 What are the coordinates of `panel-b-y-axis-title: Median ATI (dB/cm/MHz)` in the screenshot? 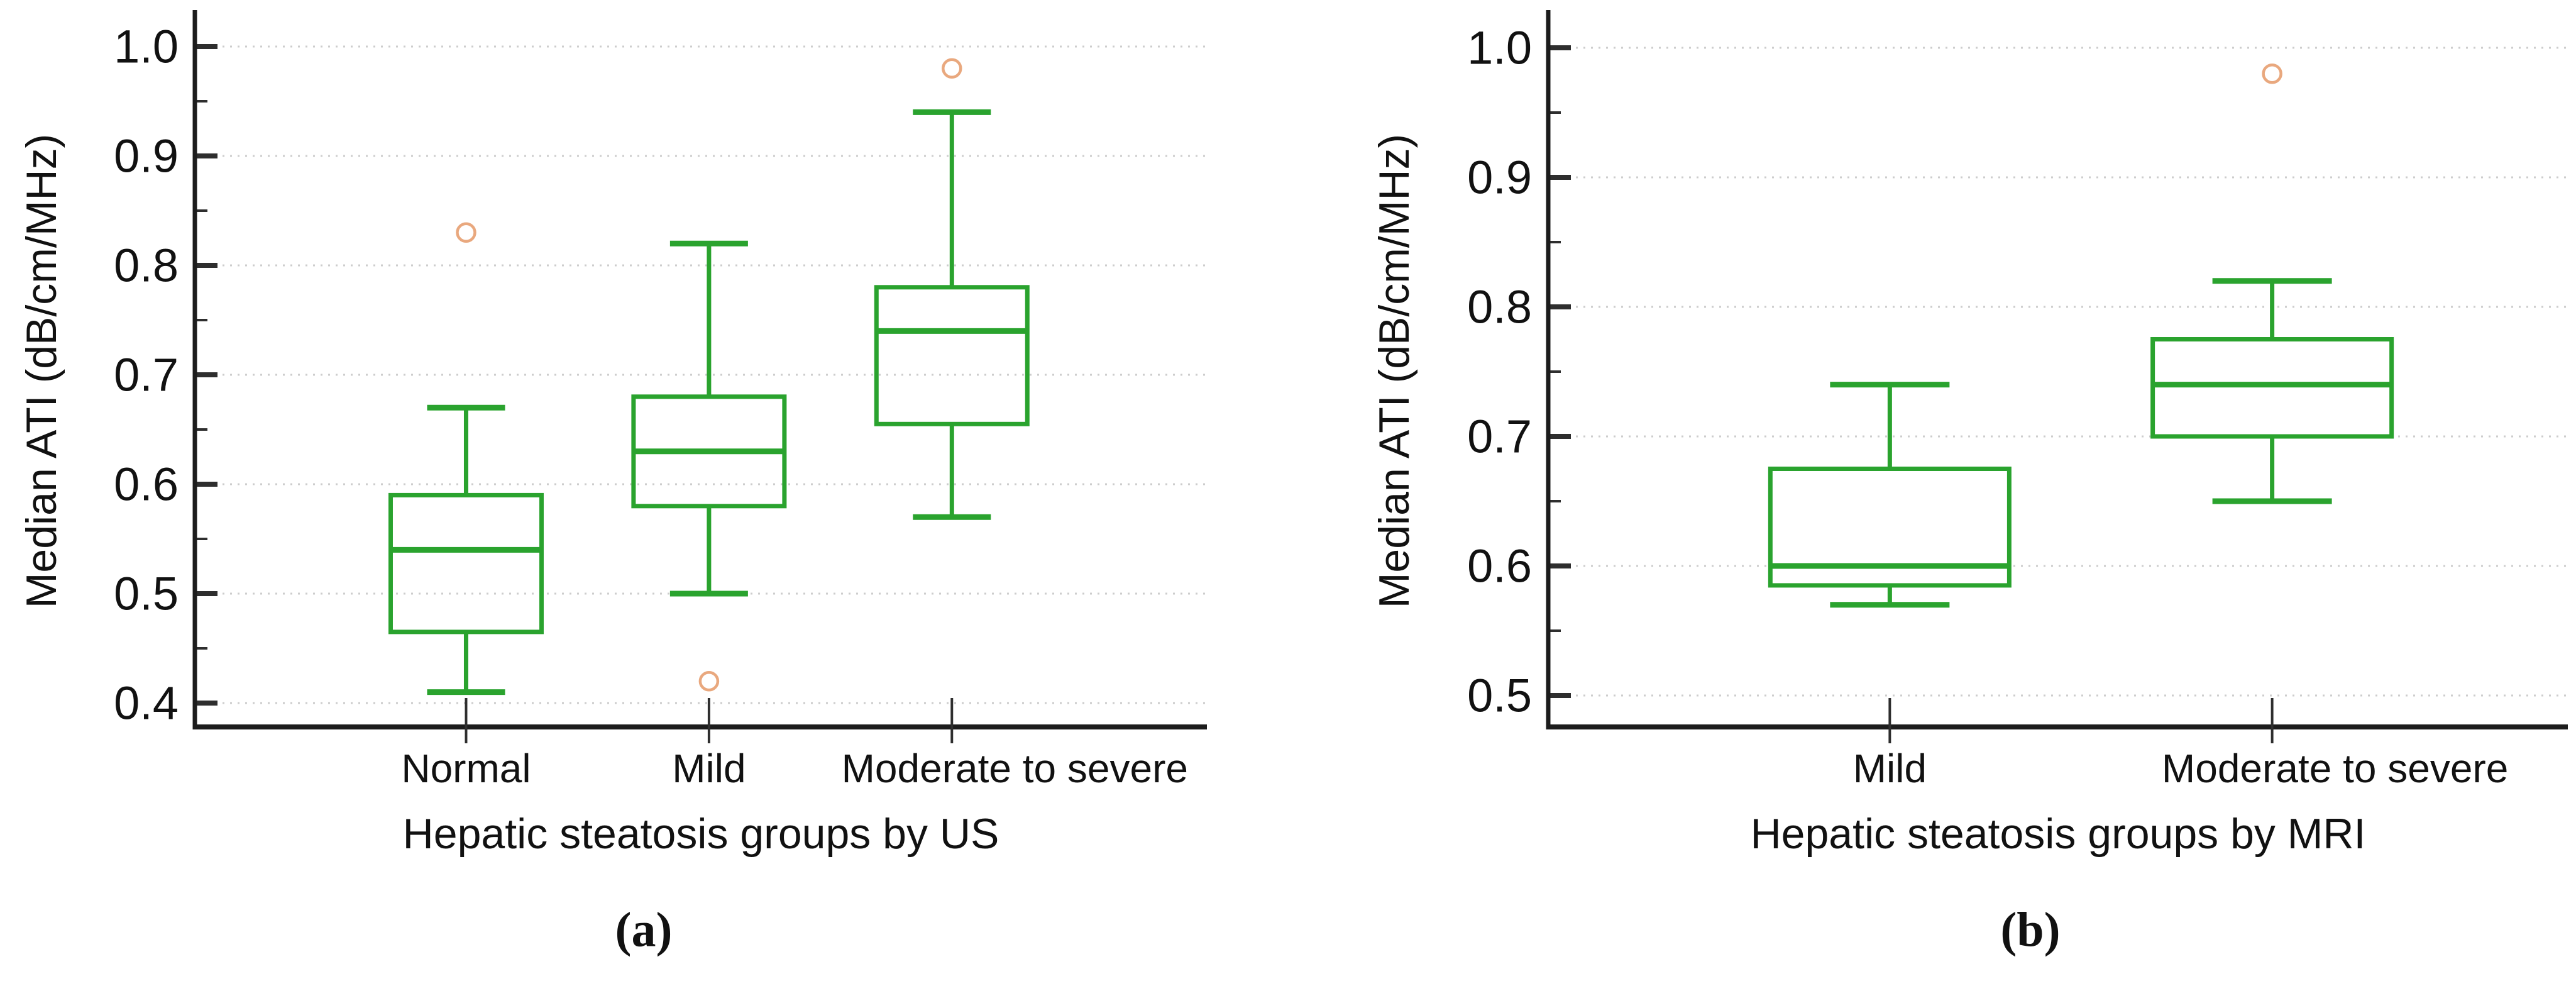 It's located at (1394, 371).